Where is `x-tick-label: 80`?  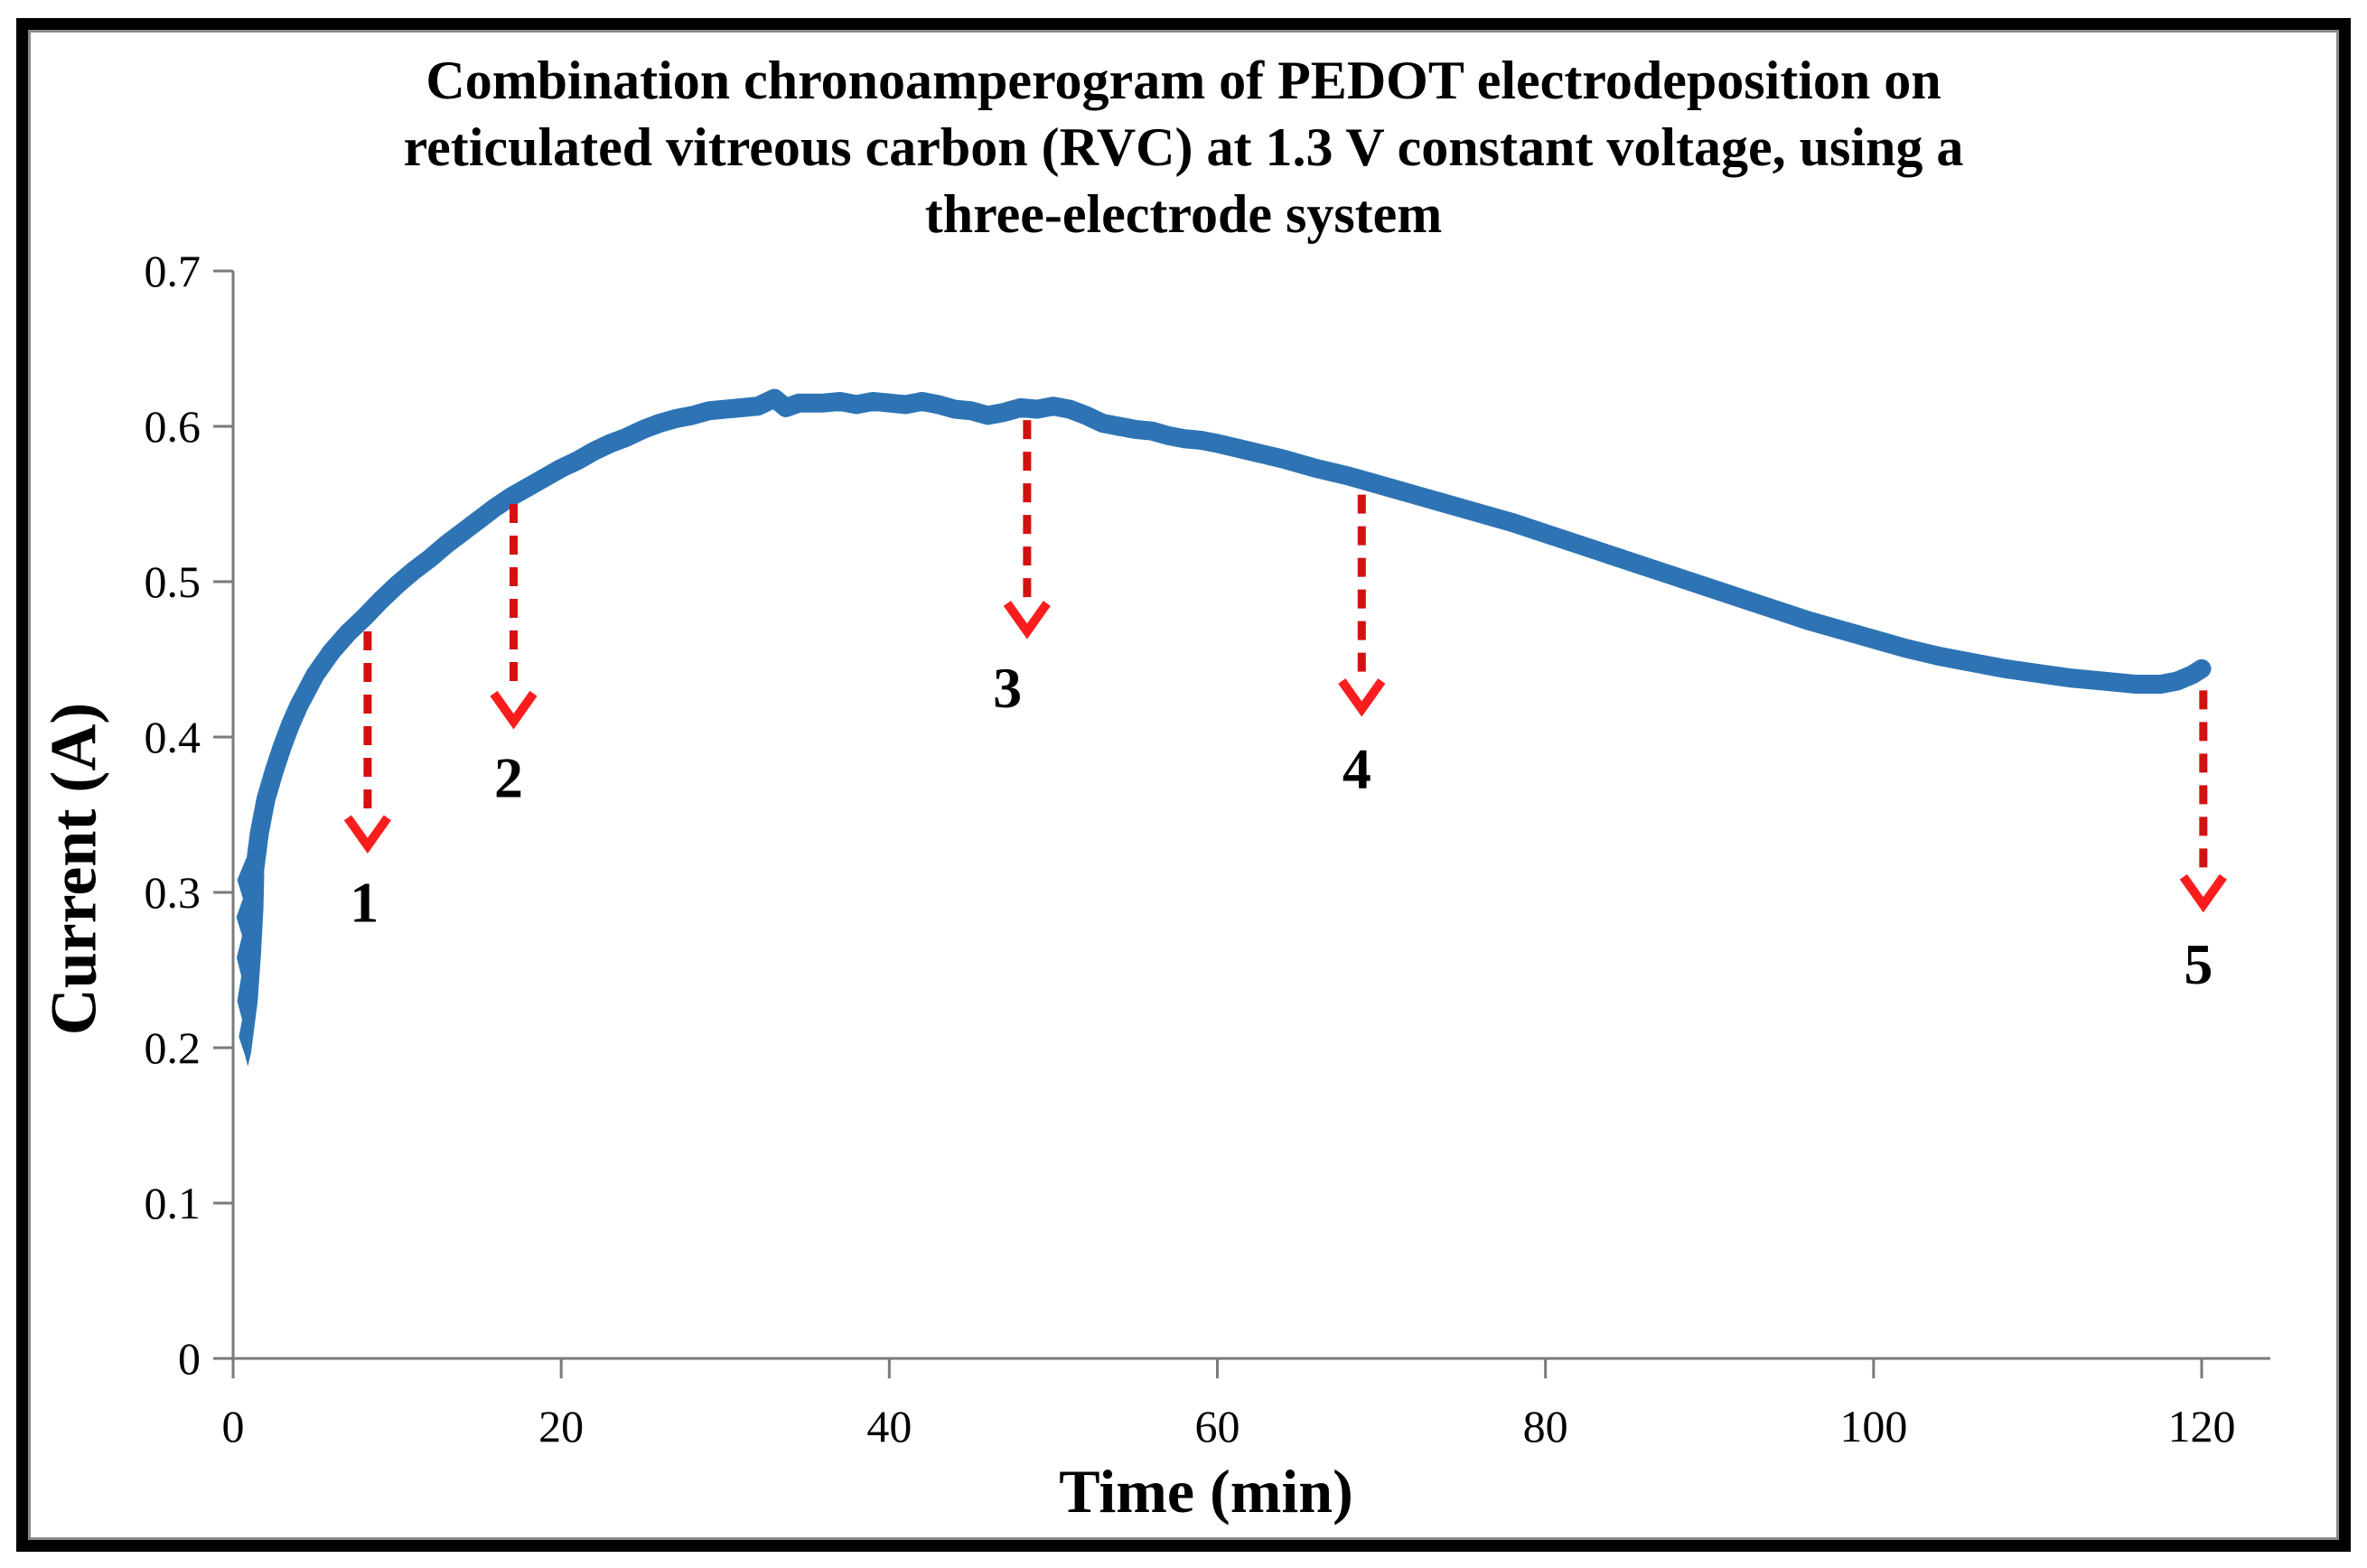
x-tick-label: 80 is located at coordinates (1545, 1426).